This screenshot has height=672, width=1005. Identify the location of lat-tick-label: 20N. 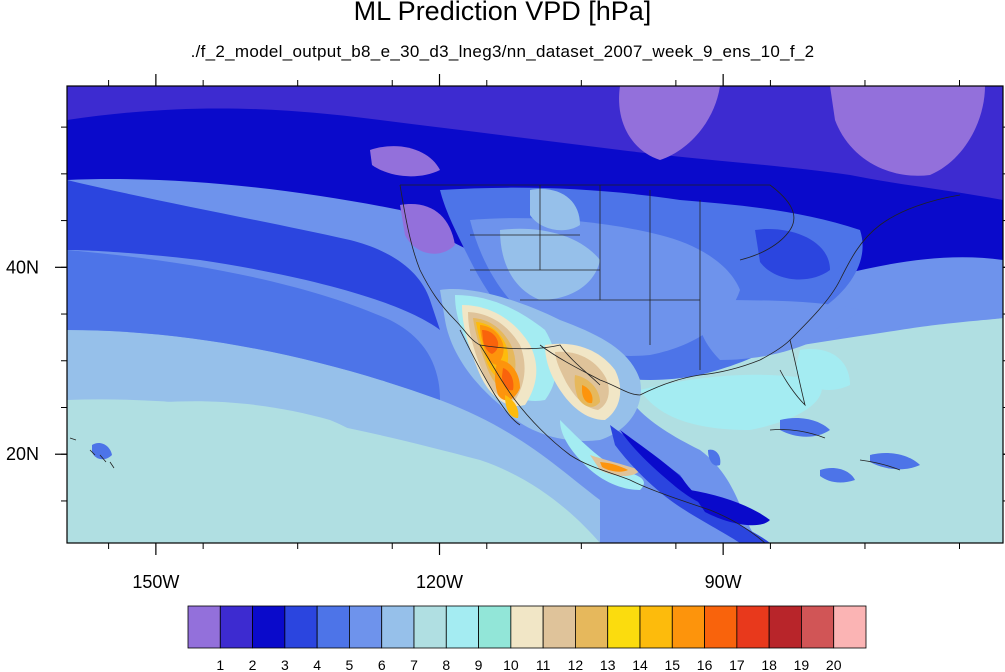
(22, 454).